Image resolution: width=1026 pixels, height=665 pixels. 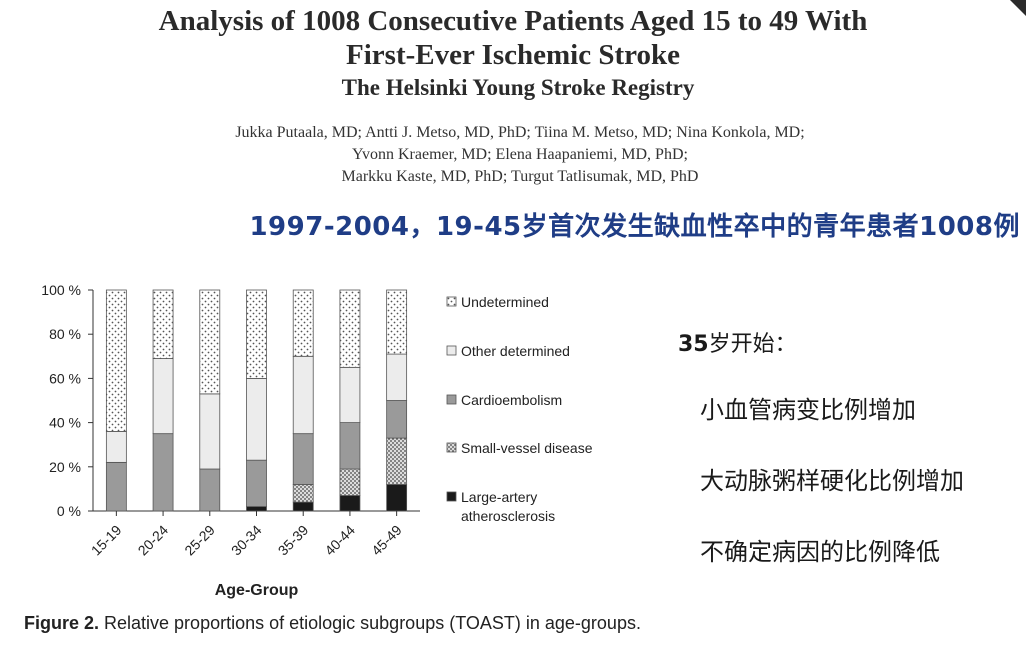 What do you see at coordinates (451, 350) in the screenshot?
I see `legend-swatch-other-determined` at bounding box center [451, 350].